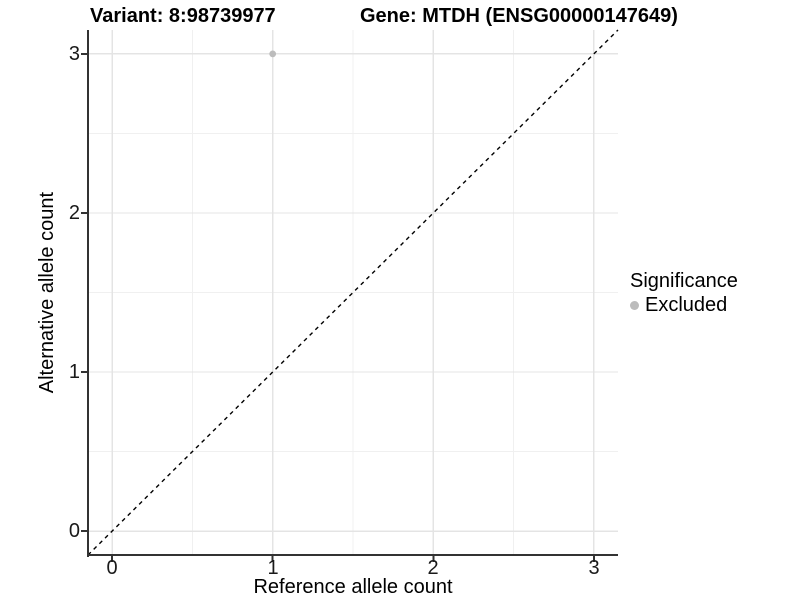 This screenshot has width=800, height=600. Describe the element at coordinates (112, 568) in the screenshot. I see `x-tick-label: 0` at that location.